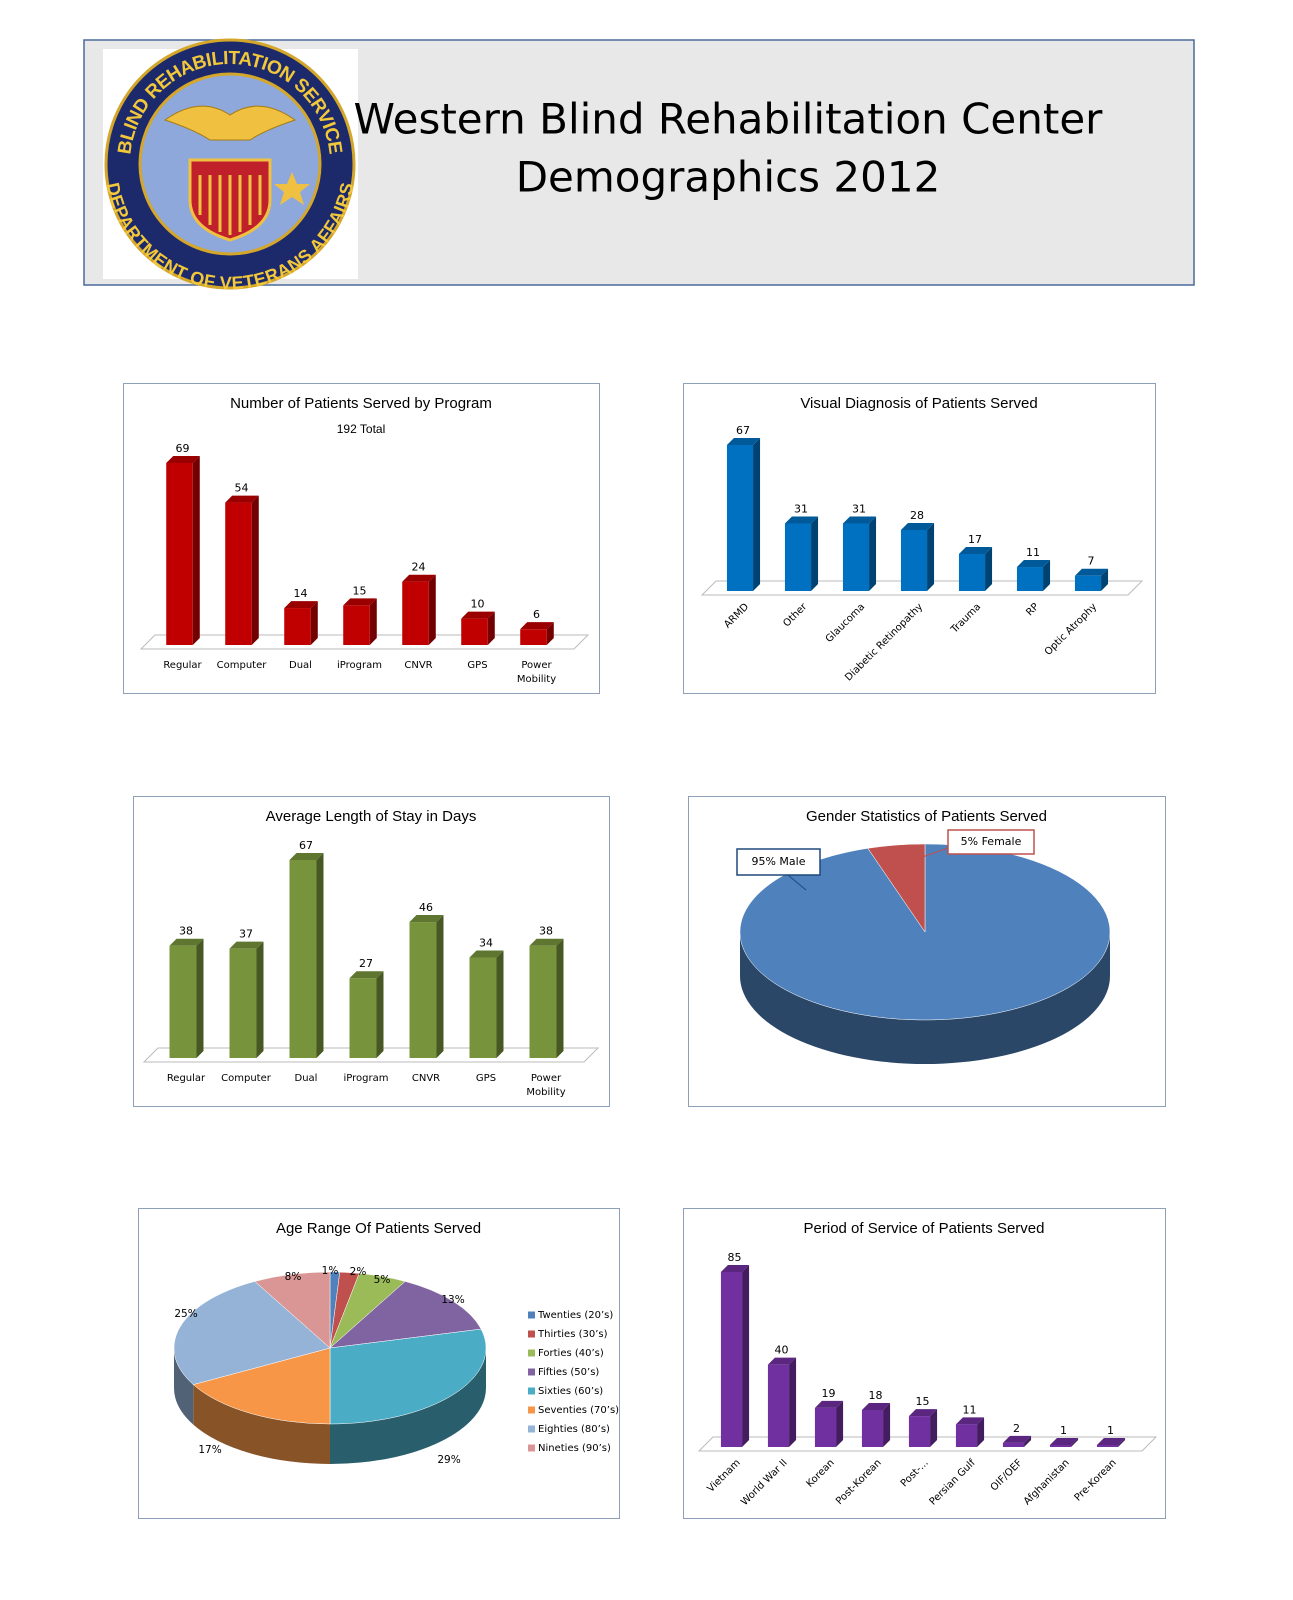 This screenshot has height=1600, width=1293. I want to click on chart-title: Number of Patients Served by Program, so click(361, 403).